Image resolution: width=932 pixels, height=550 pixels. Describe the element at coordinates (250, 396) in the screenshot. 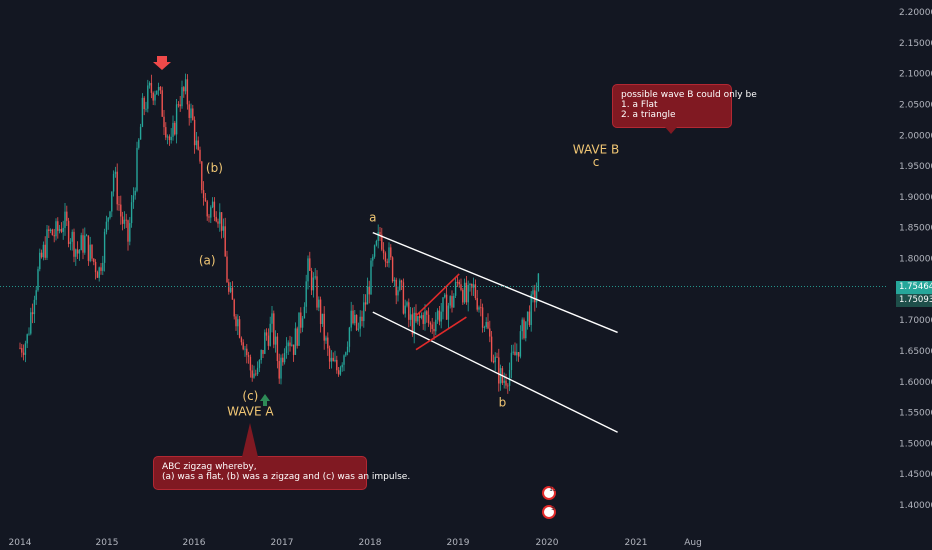

I see `wave-label: (c)` at that location.